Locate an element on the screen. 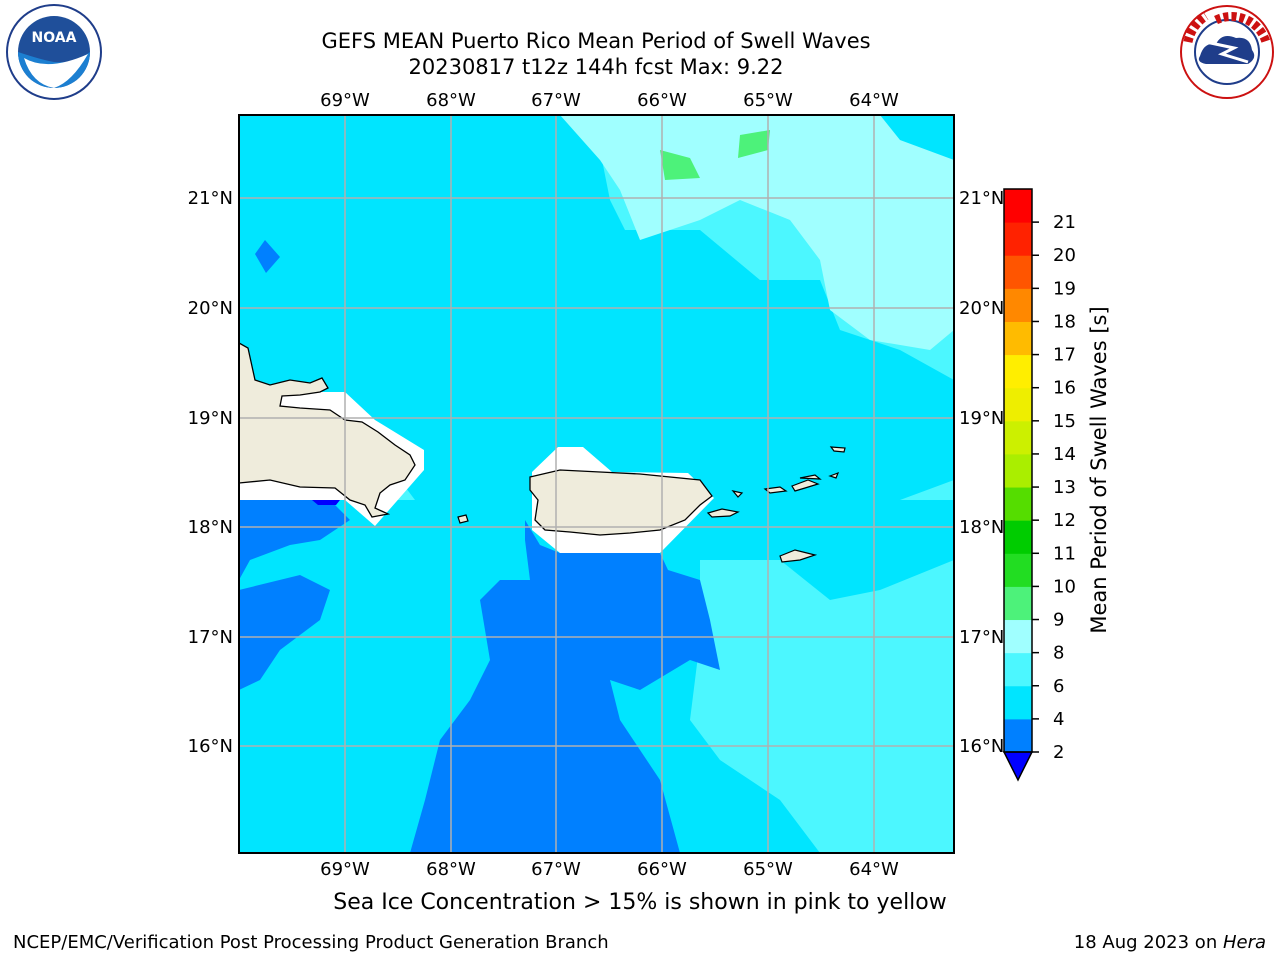 Image resolution: width=1280 pixels, height=960 pixels. tortola-island is located at coordinates (810, 477).